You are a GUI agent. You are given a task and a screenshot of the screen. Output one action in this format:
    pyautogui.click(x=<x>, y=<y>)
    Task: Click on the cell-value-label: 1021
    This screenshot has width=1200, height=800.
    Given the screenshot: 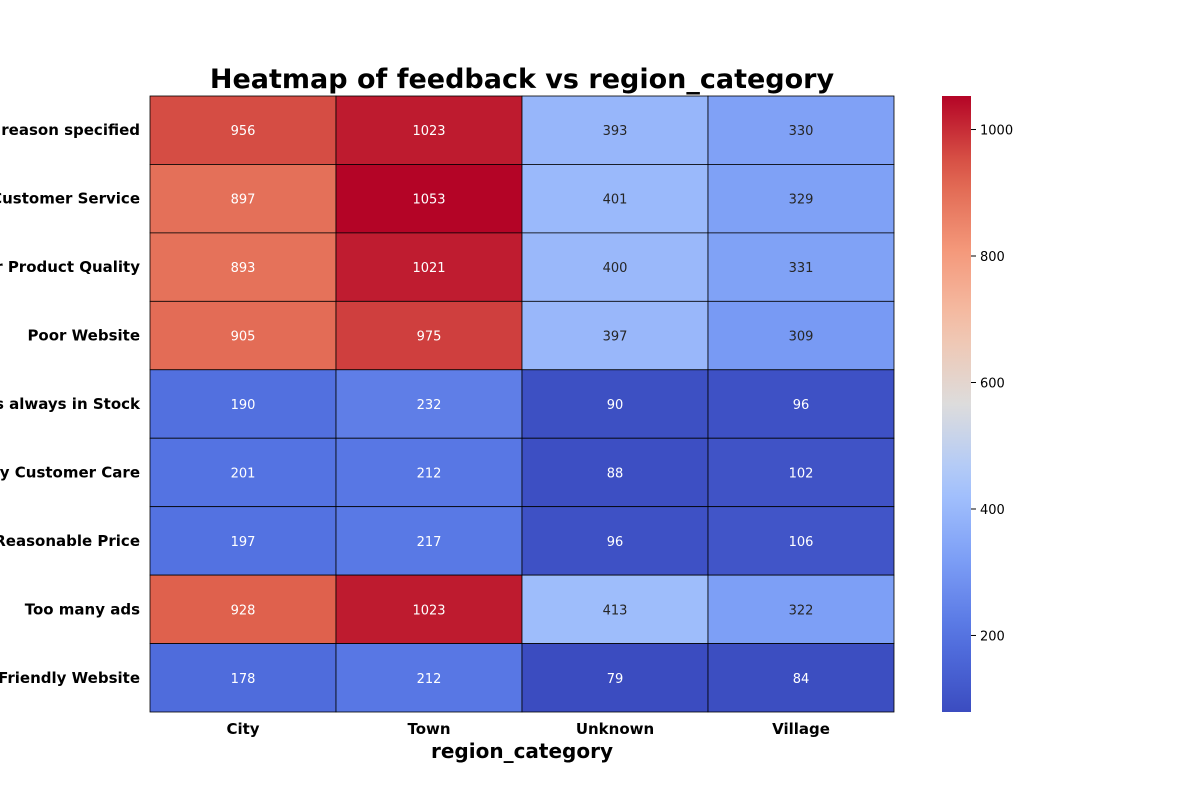 What is the action you would take?
    pyautogui.click(x=428, y=268)
    